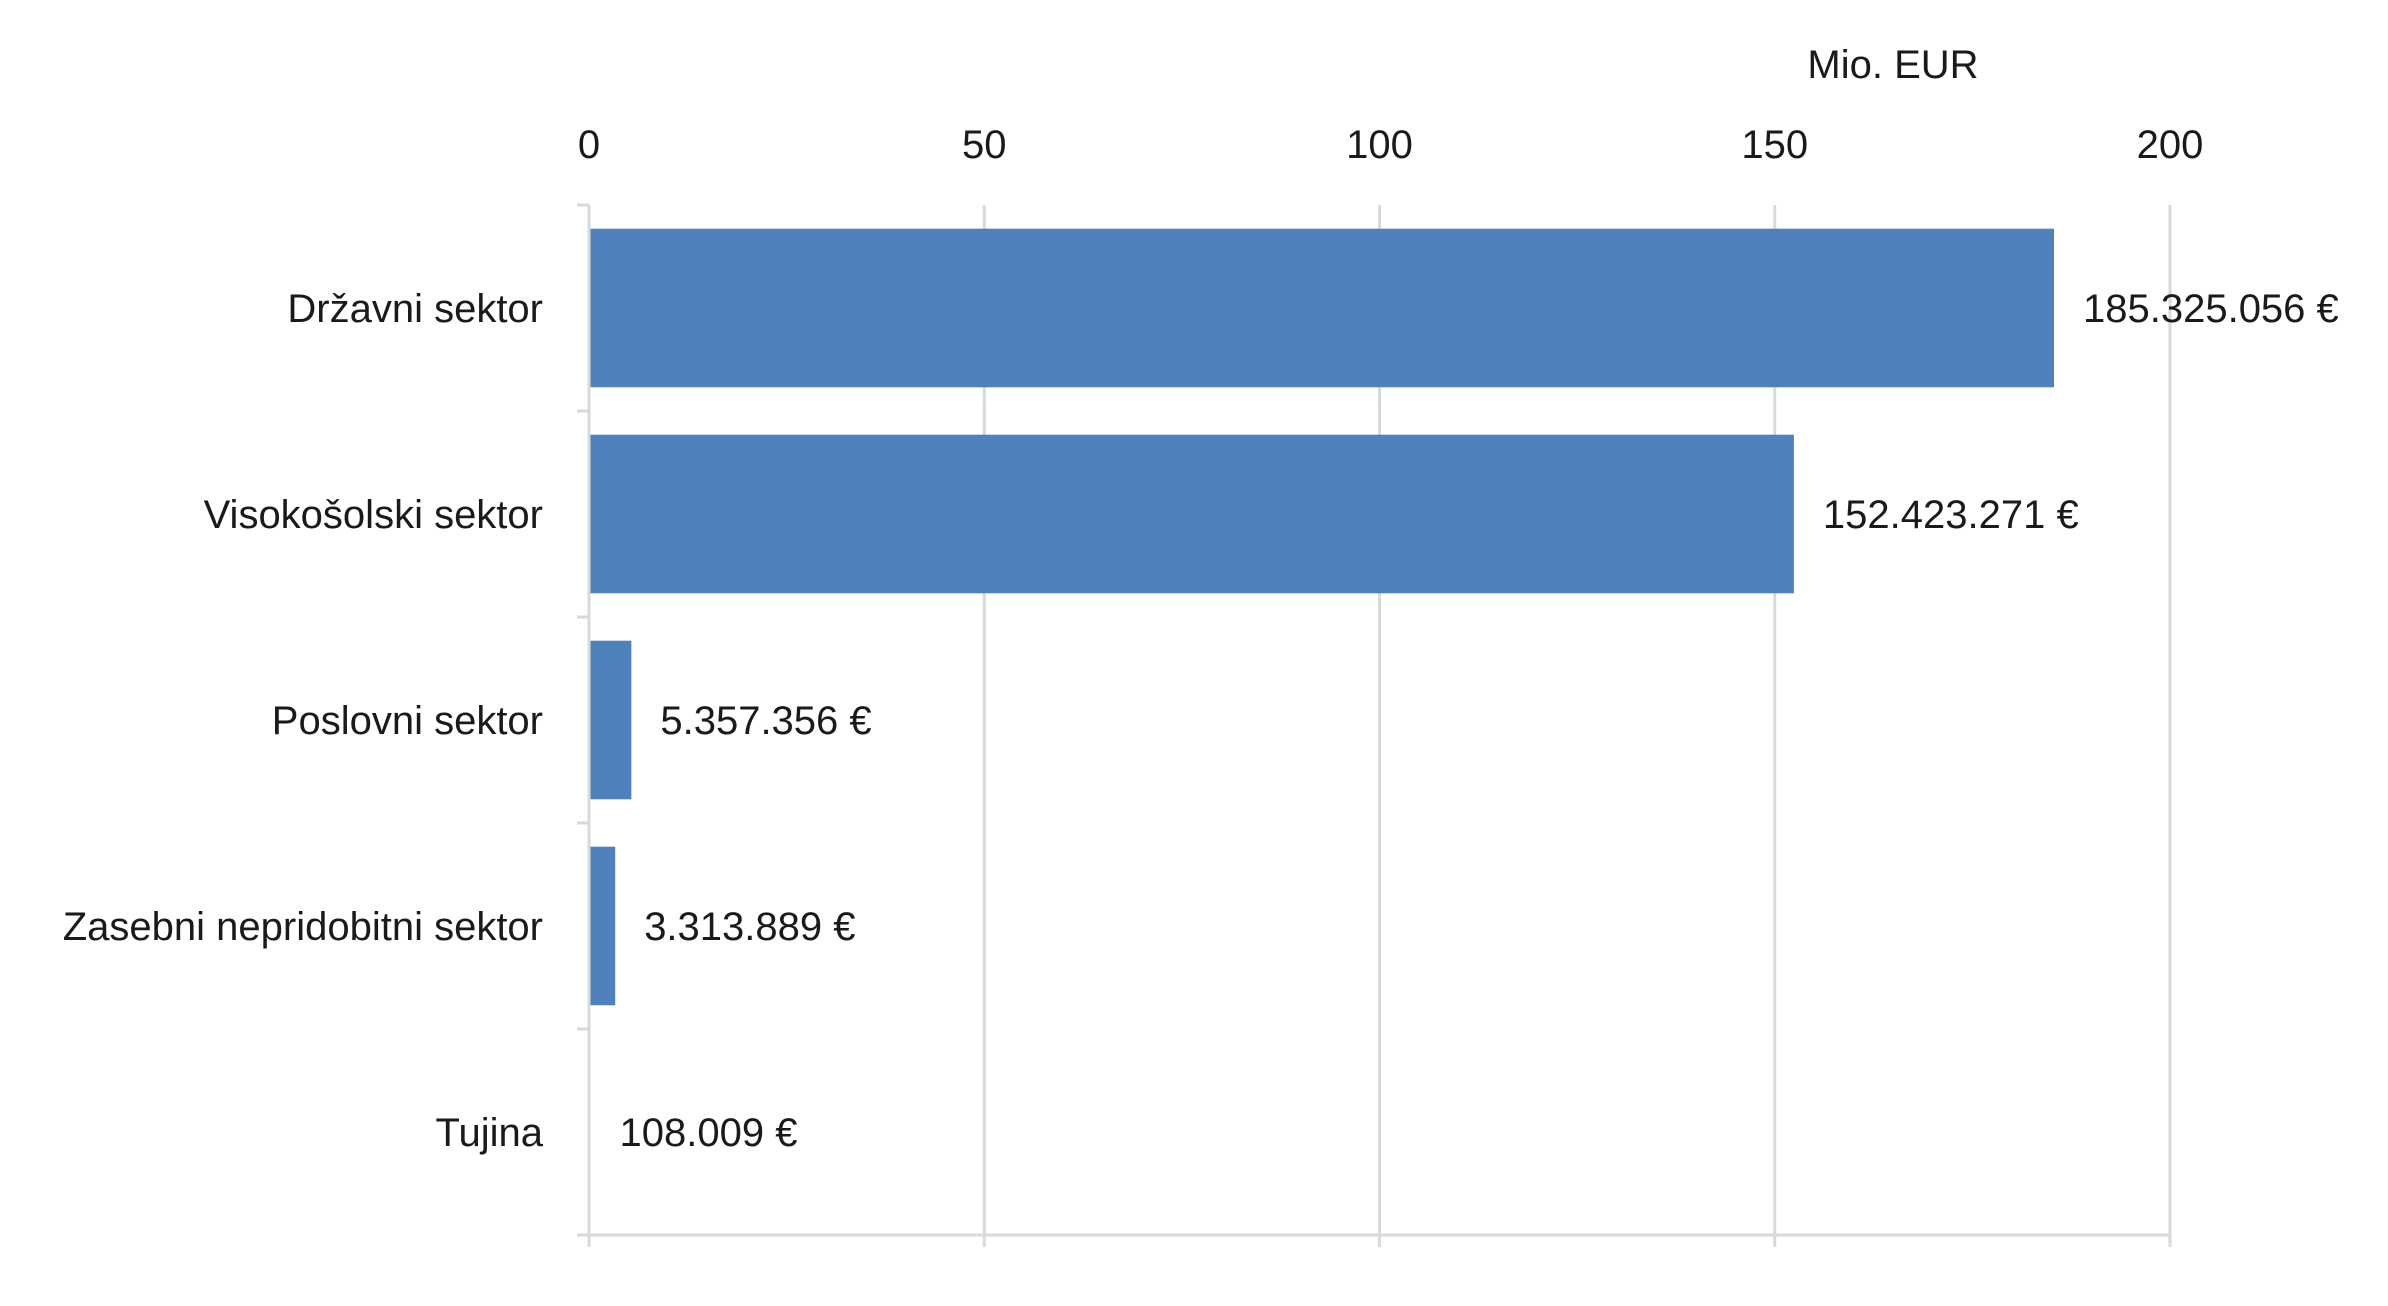 The height and width of the screenshot is (1306, 2388). I want to click on category-label: Visokošolski sektor, so click(373, 515).